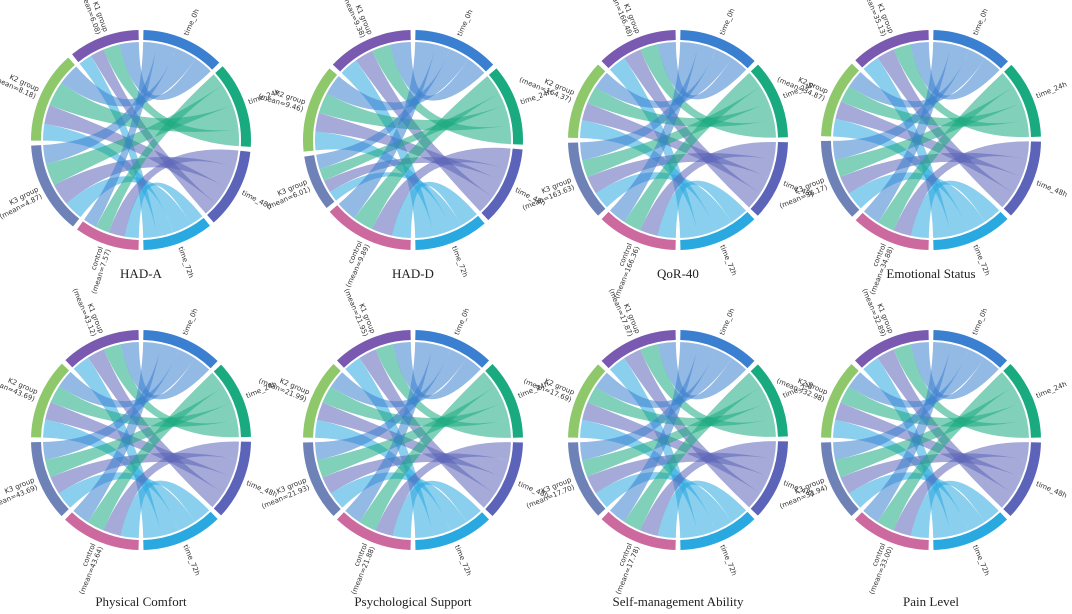  Describe the element at coordinates (931, 601) in the screenshot. I see `chart-title: Pain Level` at that location.